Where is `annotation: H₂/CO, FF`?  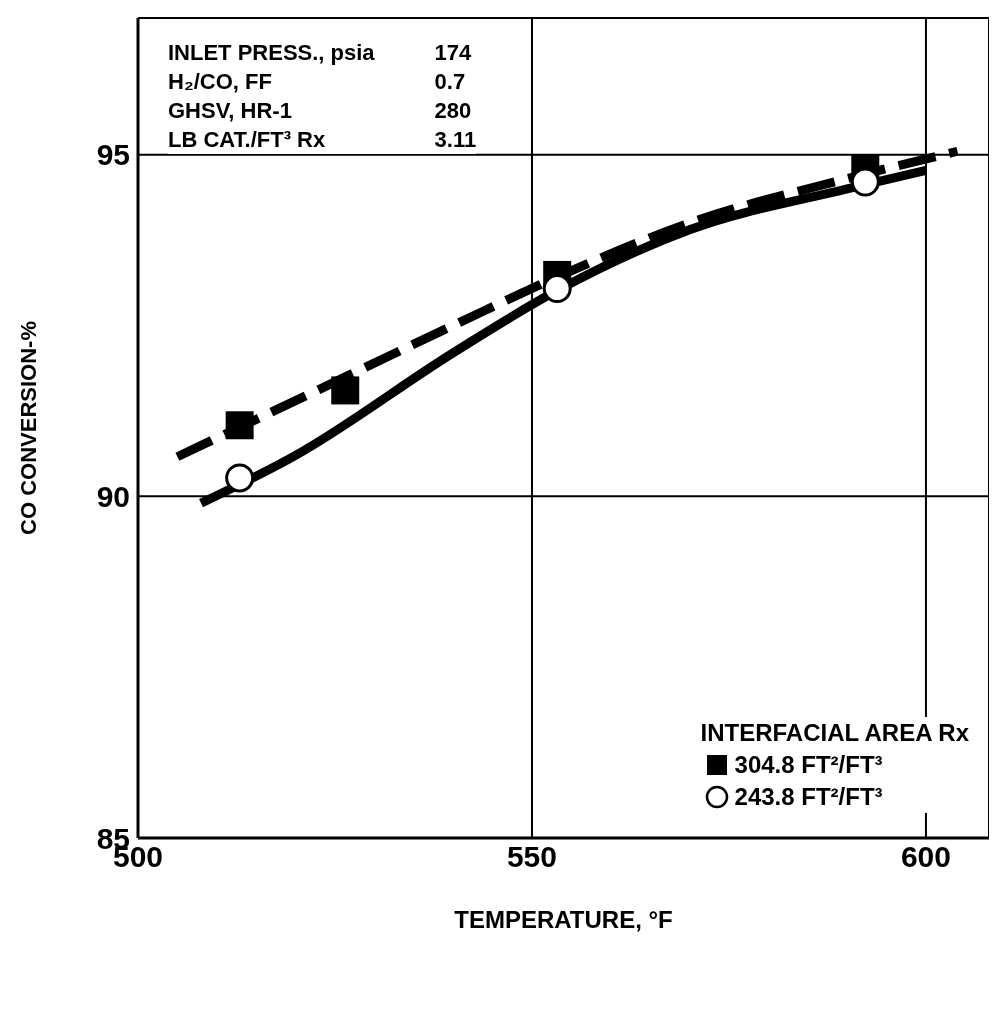 annotation: H₂/CO, FF is located at coordinates (220, 82).